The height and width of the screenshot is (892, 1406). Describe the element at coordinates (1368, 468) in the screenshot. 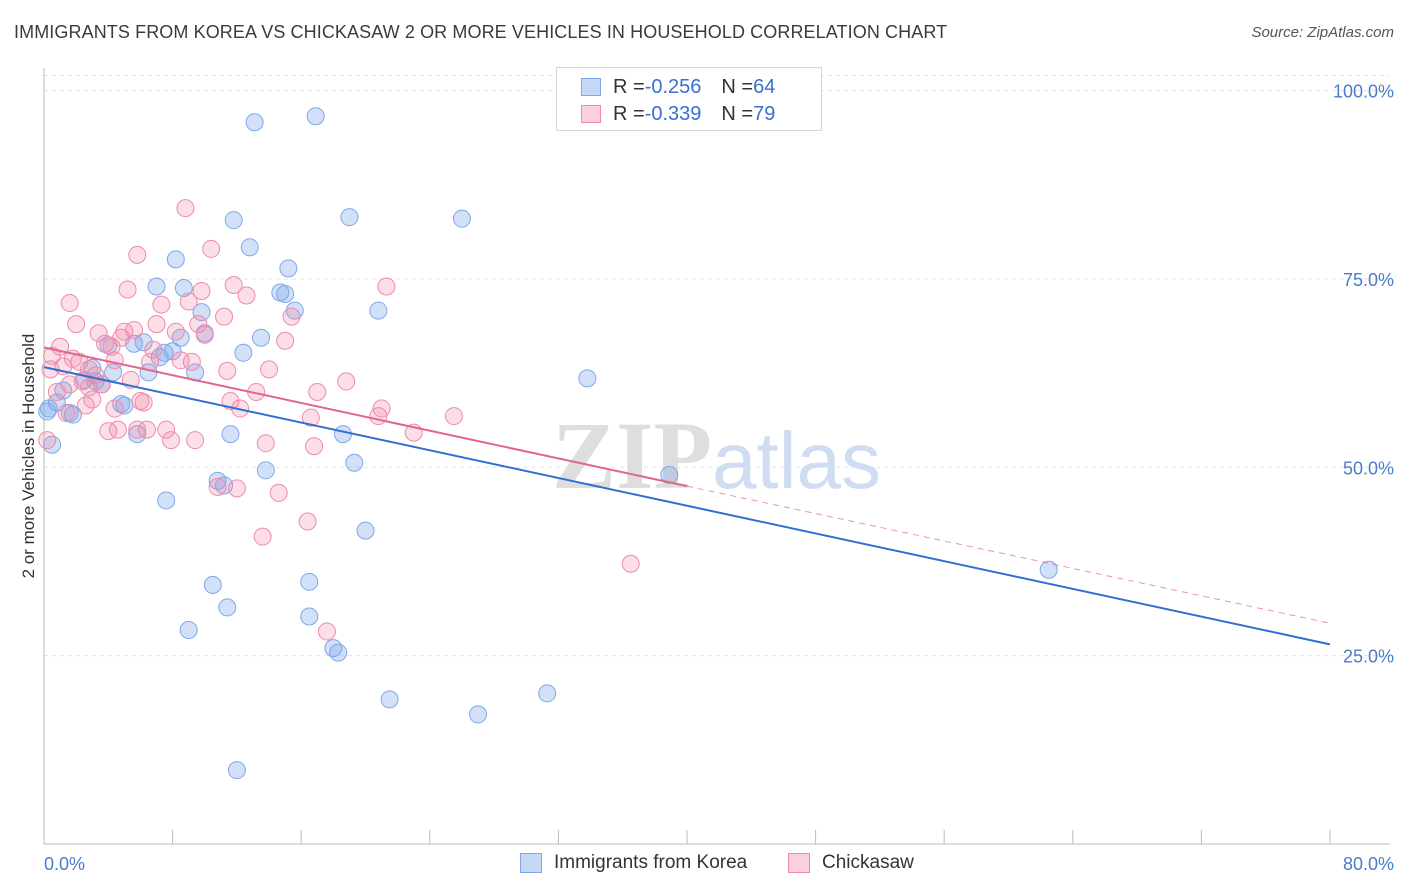

I see `y-tick-label: 50.0%` at that location.